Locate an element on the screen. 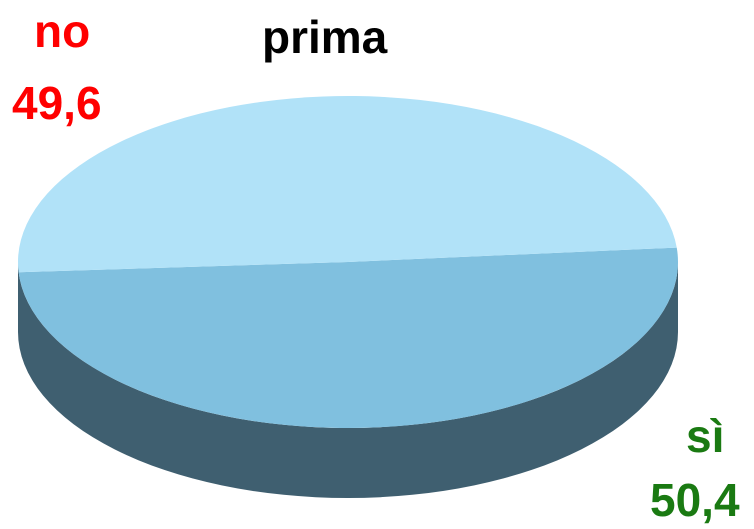  slice-no-value: 49,6 is located at coordinates (57, 103).